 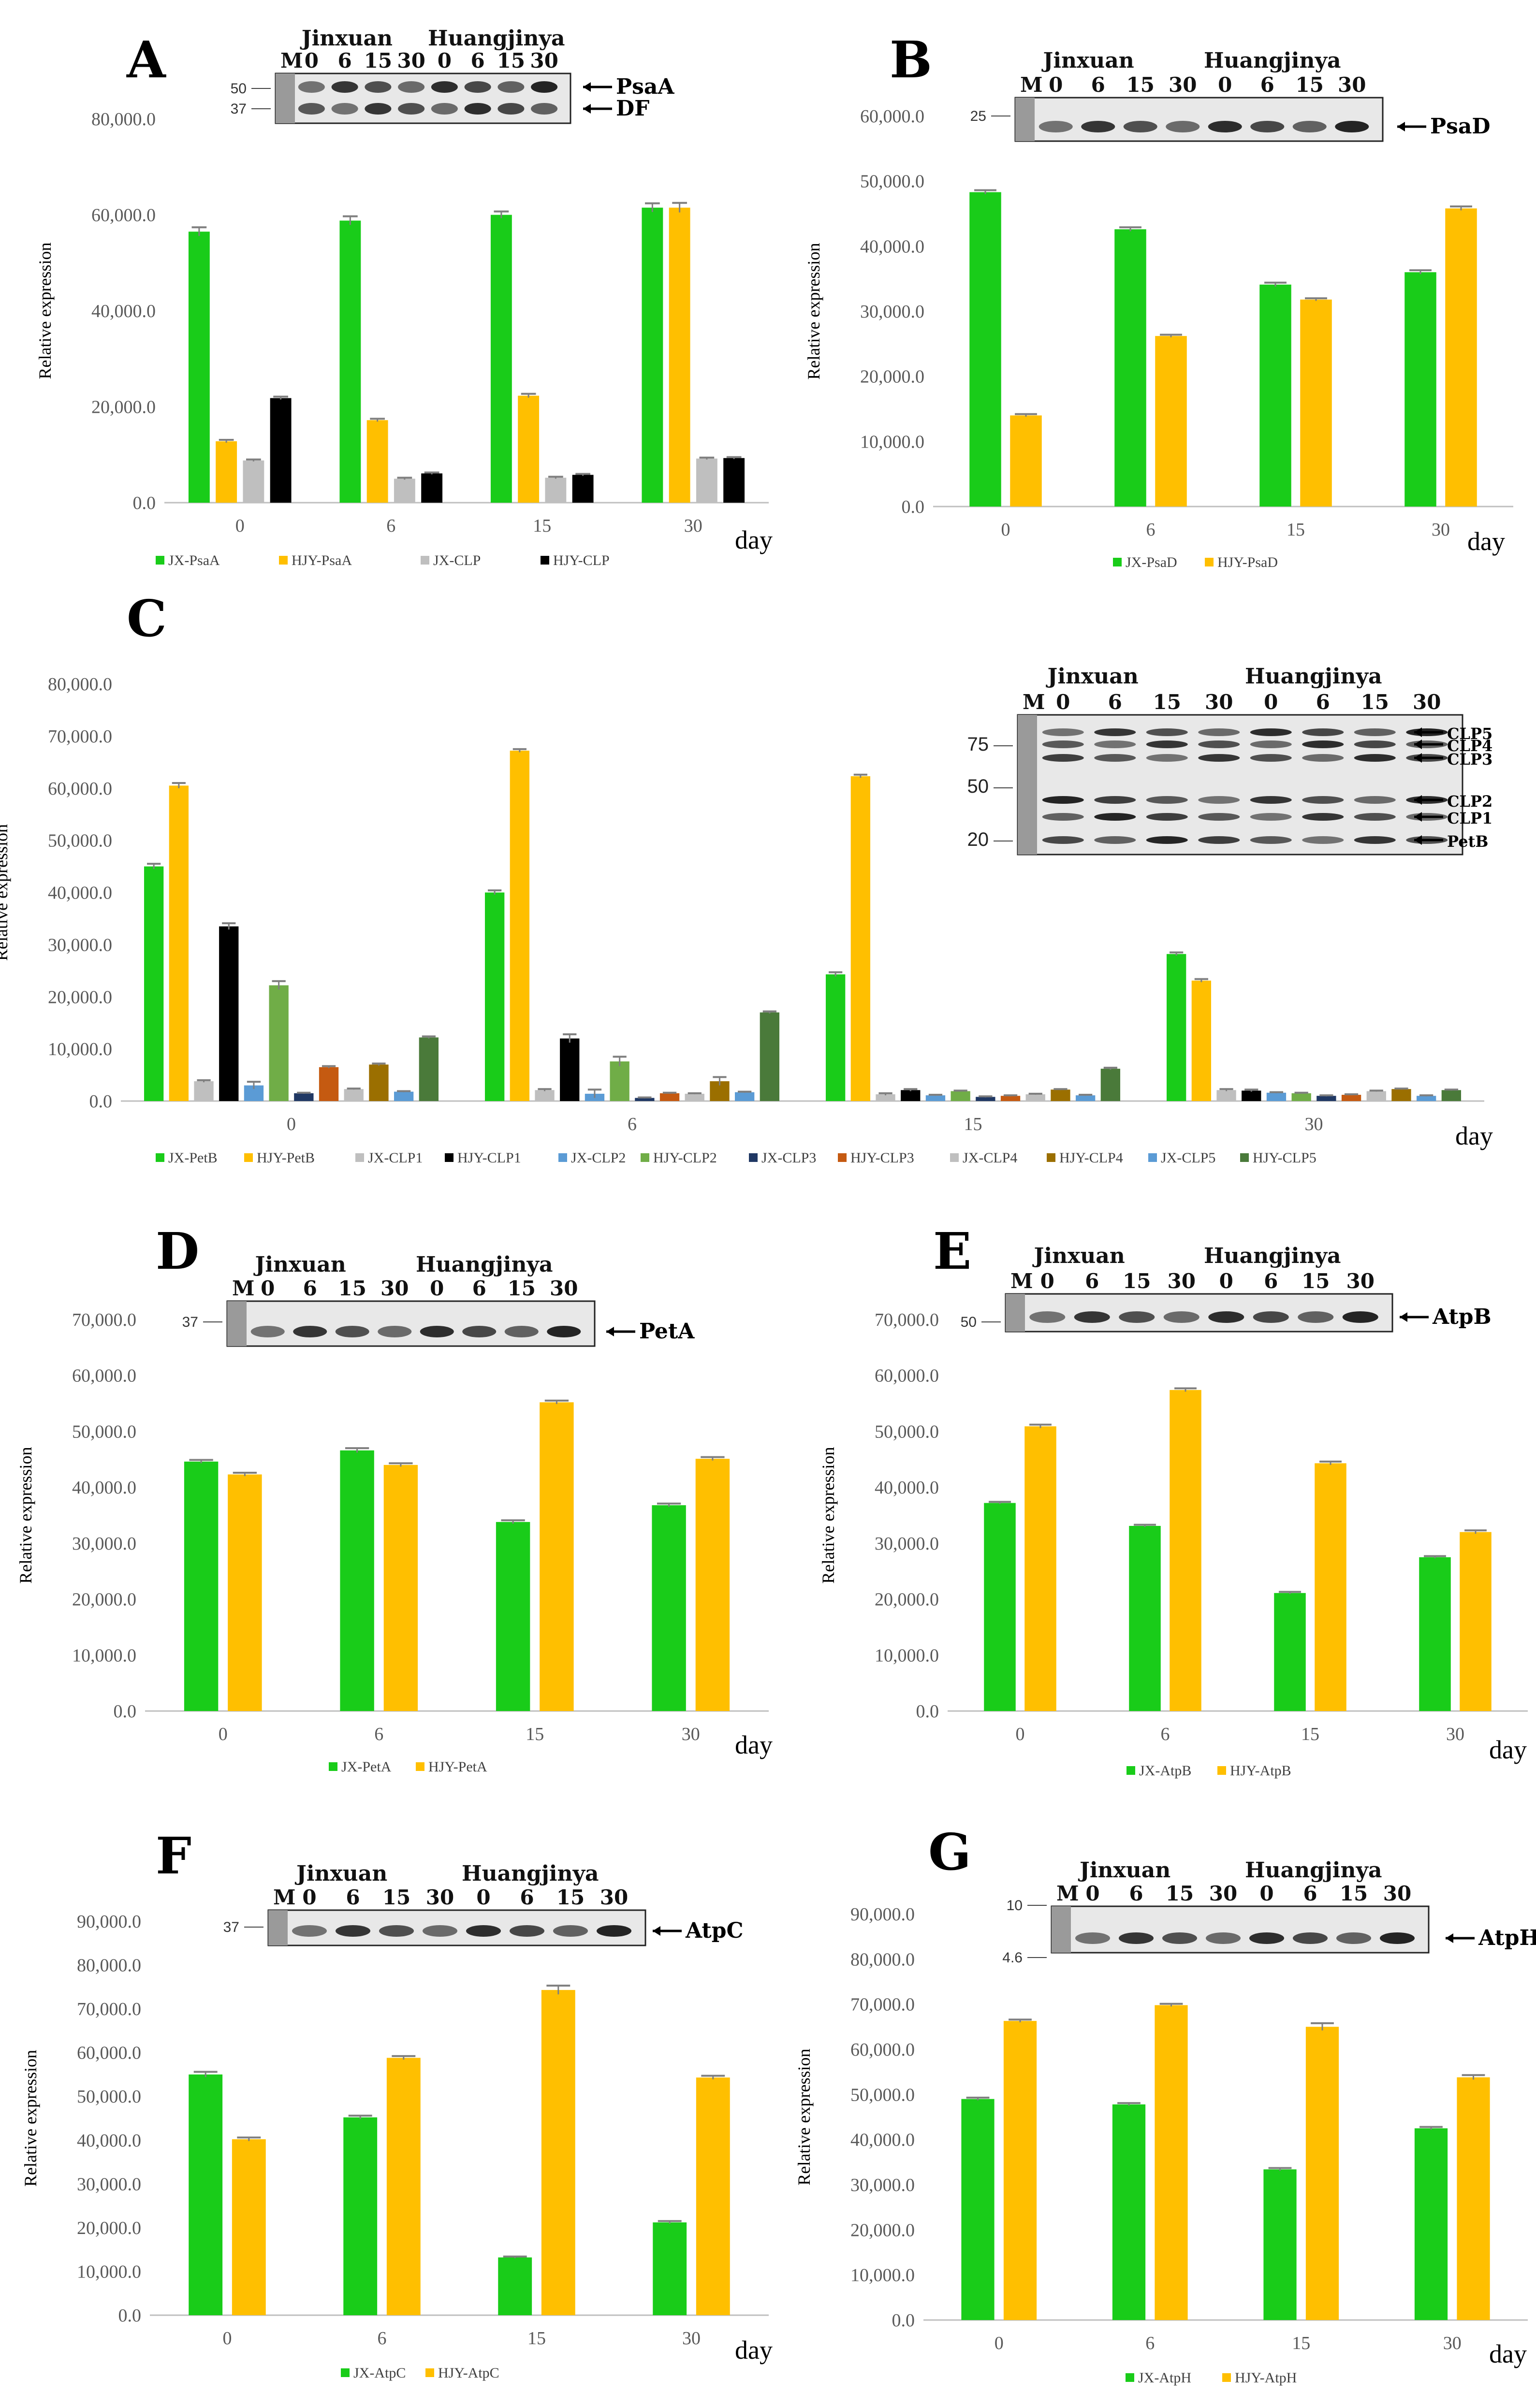 I want to click on blot-band-label: CLP3, so click(x=1469, y=759).